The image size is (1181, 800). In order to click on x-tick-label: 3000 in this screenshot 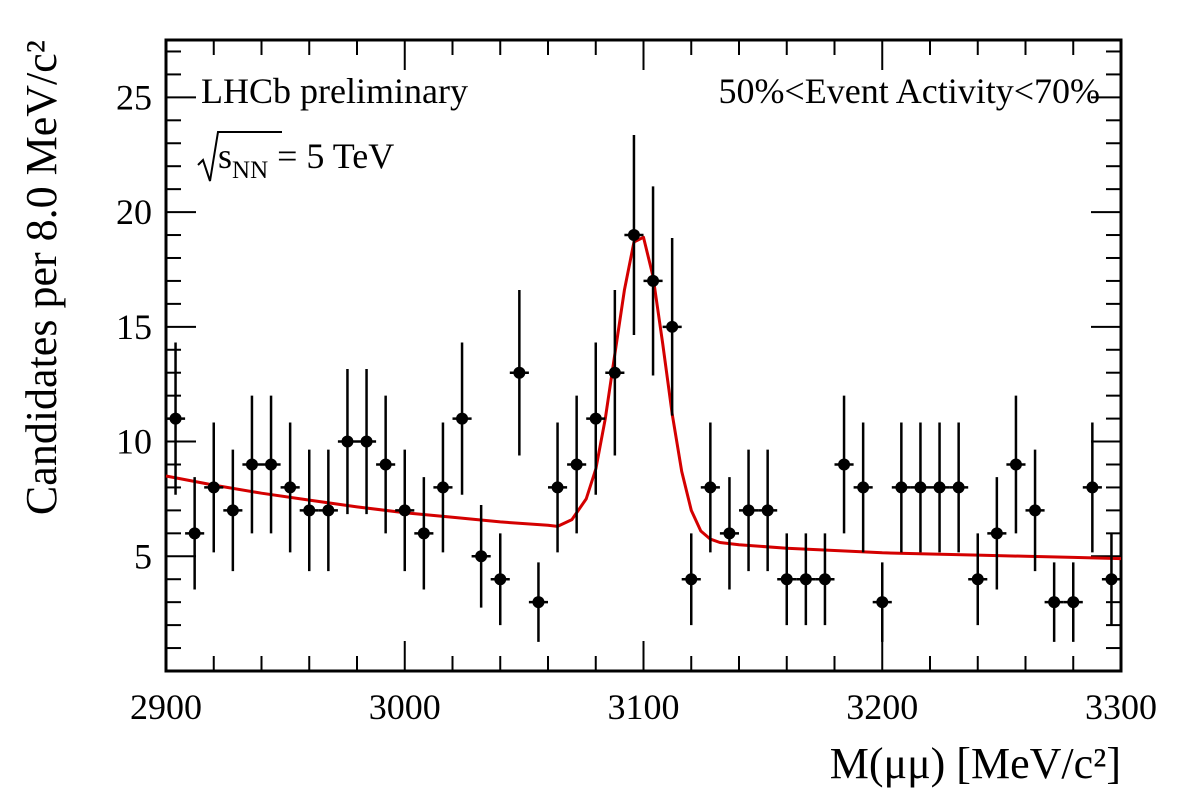, I will do `click(405, 707)`.